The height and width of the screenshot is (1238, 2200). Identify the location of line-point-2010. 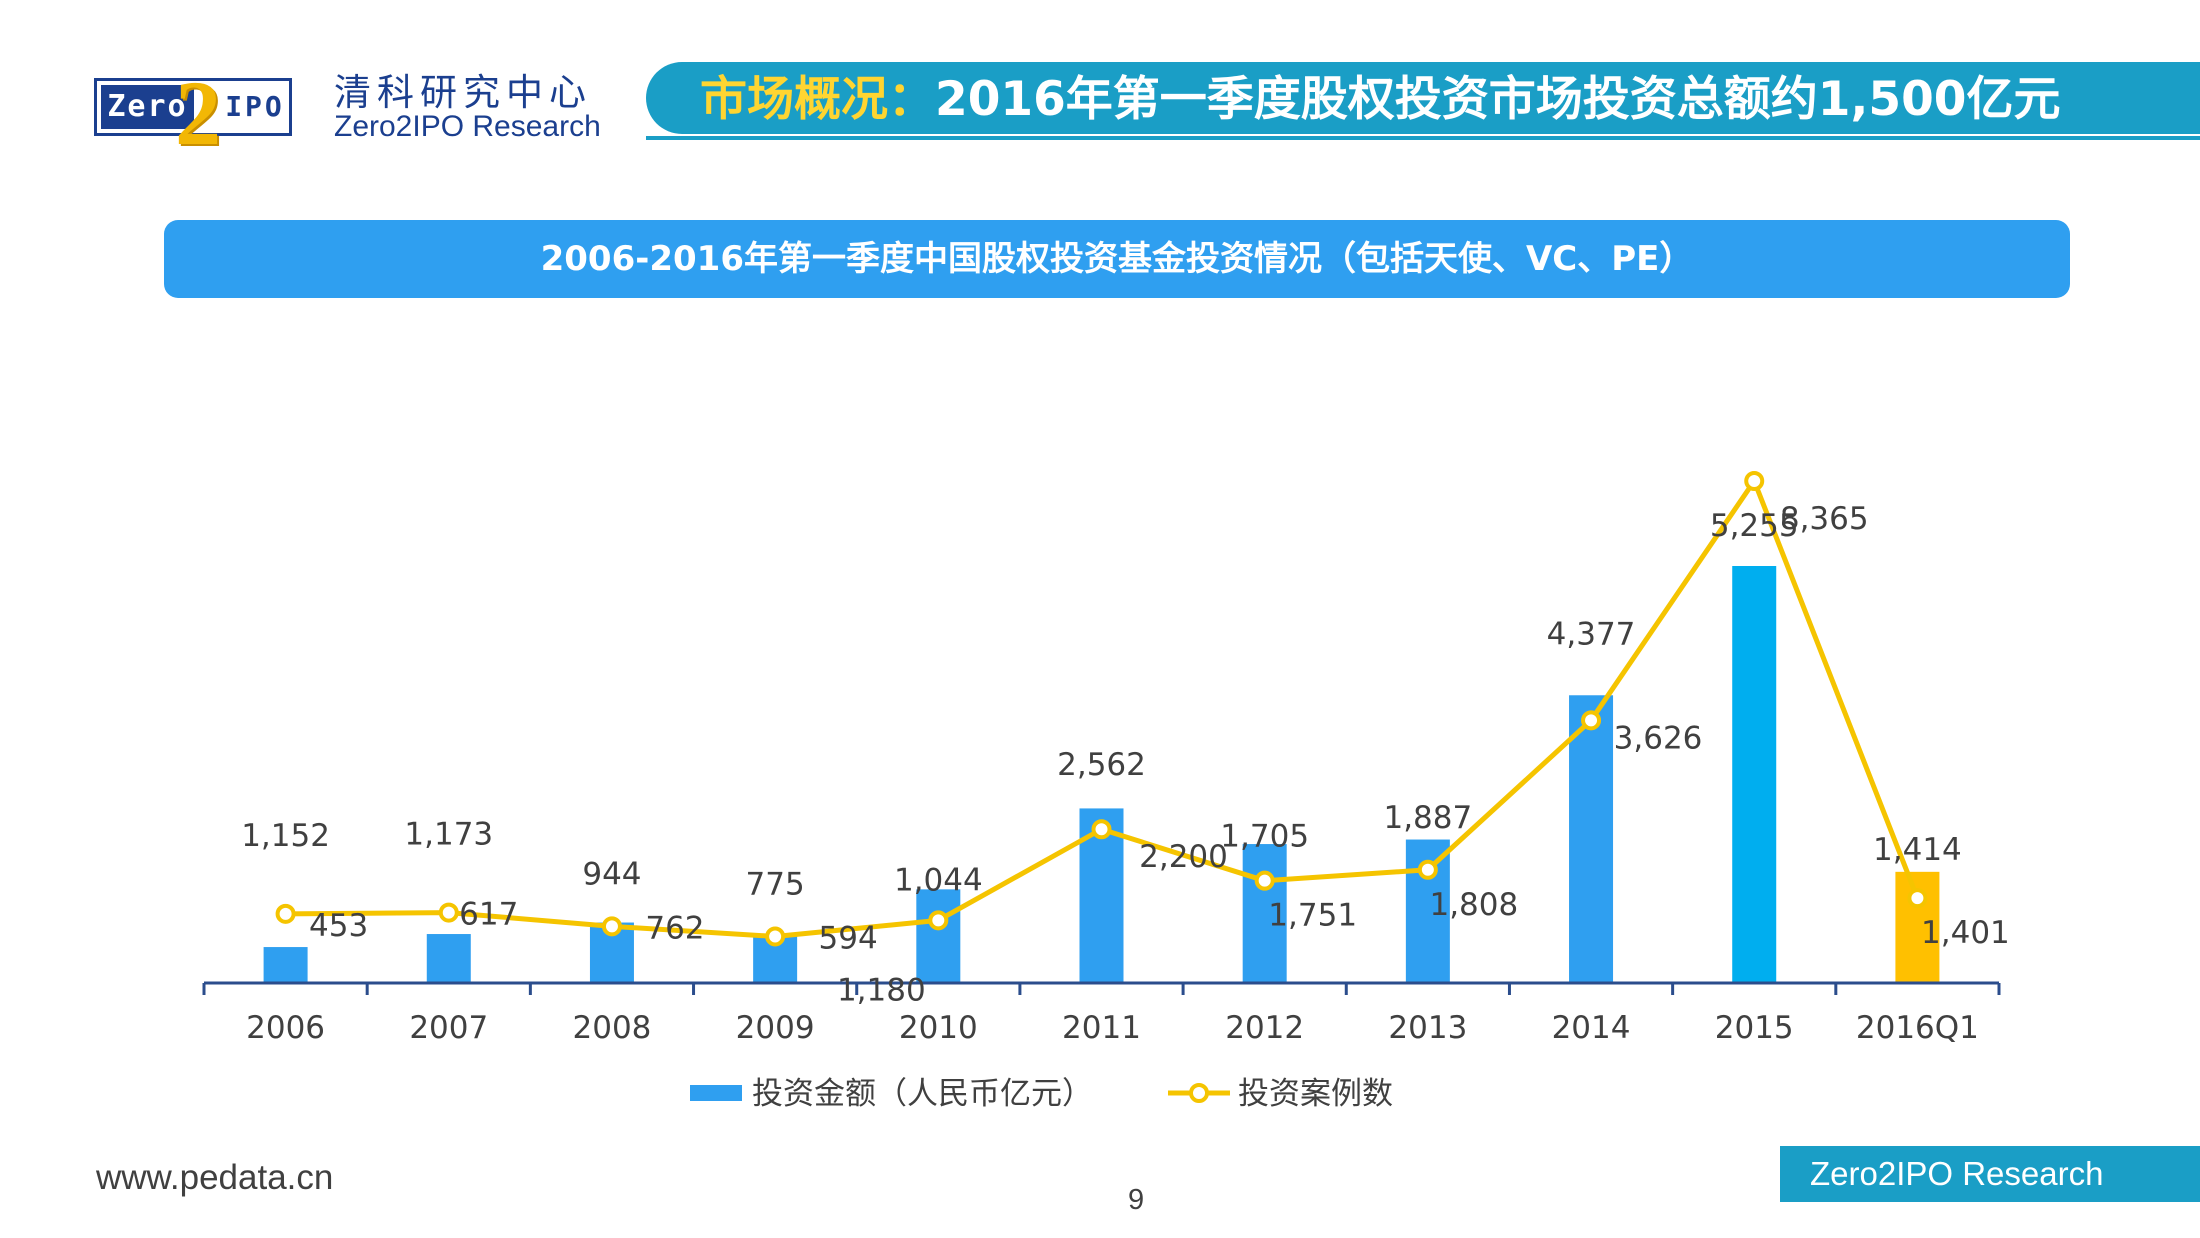
(938, 920).